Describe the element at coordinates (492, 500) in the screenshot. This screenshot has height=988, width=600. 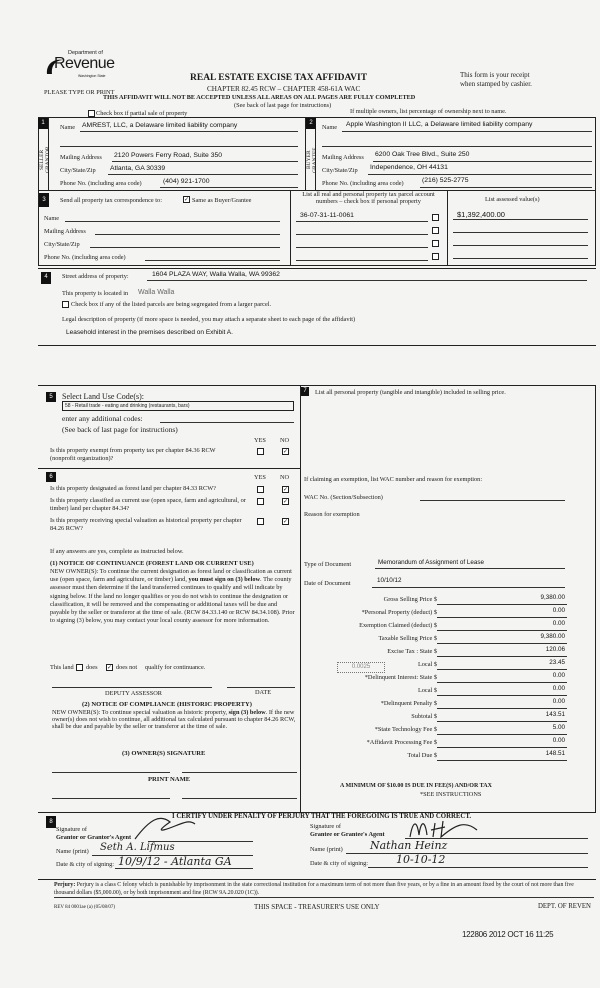
I see `wac-field` at that location.